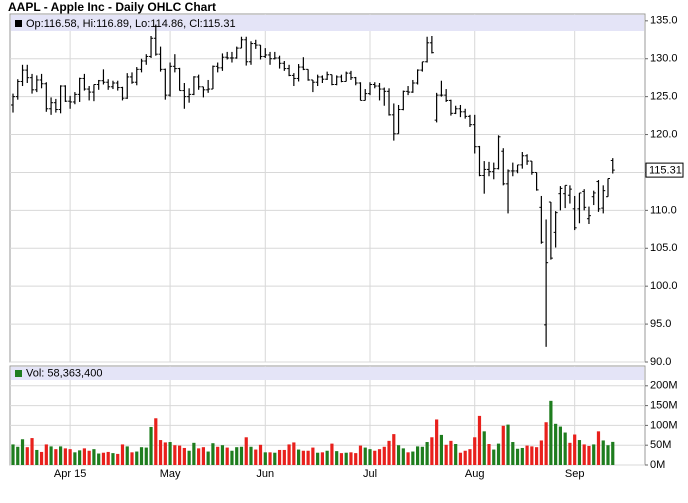 The width and height of the screenshot is (688, 503). I want to click on y-tick-label: 105.0, so click(664, 248).